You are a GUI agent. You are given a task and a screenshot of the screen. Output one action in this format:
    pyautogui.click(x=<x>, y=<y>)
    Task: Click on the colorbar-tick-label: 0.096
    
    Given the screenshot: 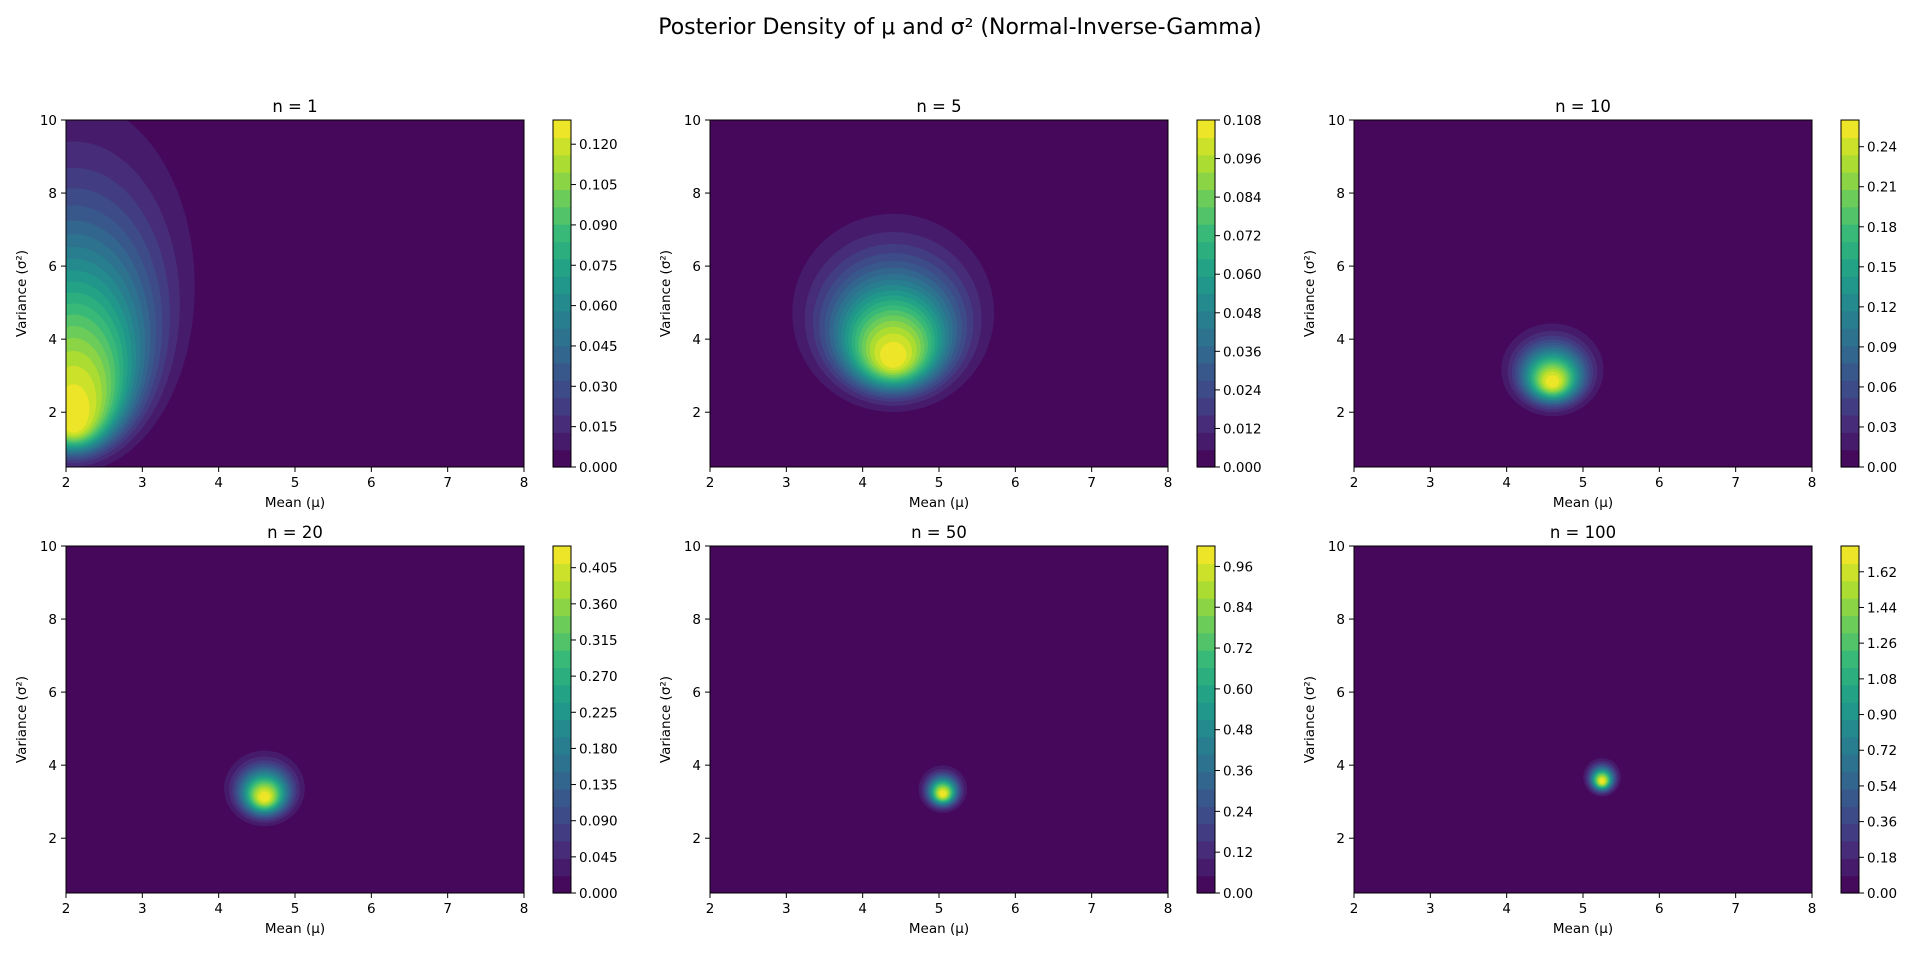 What is the action you would take?
    pyautogui.click(x=1242, y=160)
    